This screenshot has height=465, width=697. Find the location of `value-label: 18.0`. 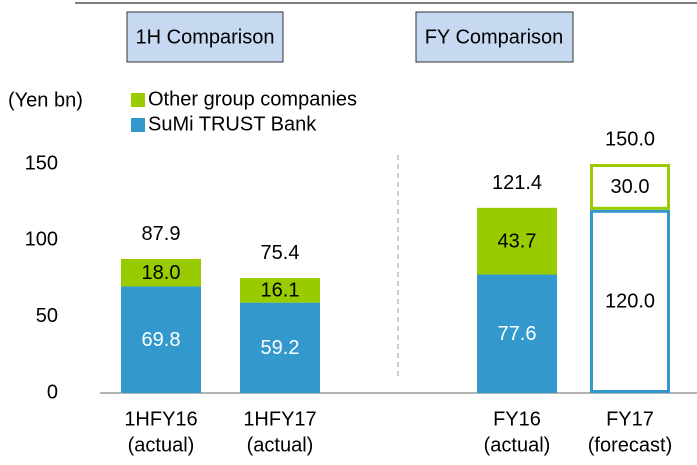

value-label: 18.0 is located at coordinates (161, 273).